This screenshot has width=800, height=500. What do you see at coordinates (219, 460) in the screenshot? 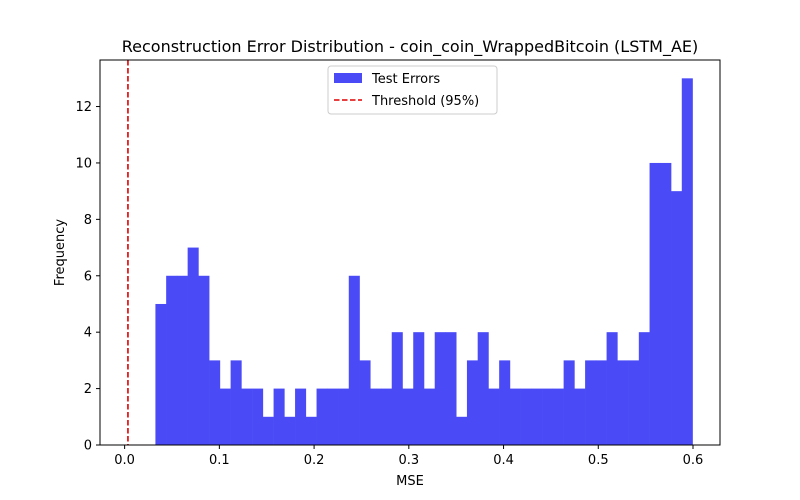
I see `x-tick-label: 0.1` at bounding box center [219, 460].